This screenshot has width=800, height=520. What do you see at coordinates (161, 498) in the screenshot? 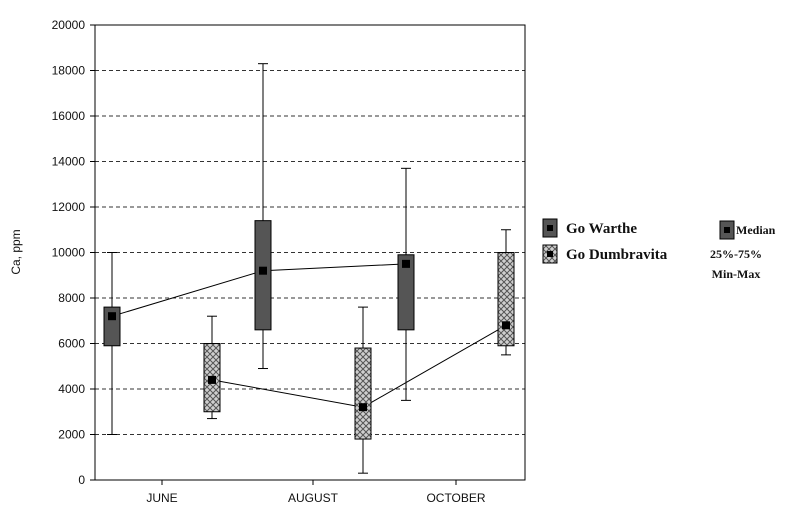
I see `x-tick-label: JUNE` at bounding box center [161, 498].